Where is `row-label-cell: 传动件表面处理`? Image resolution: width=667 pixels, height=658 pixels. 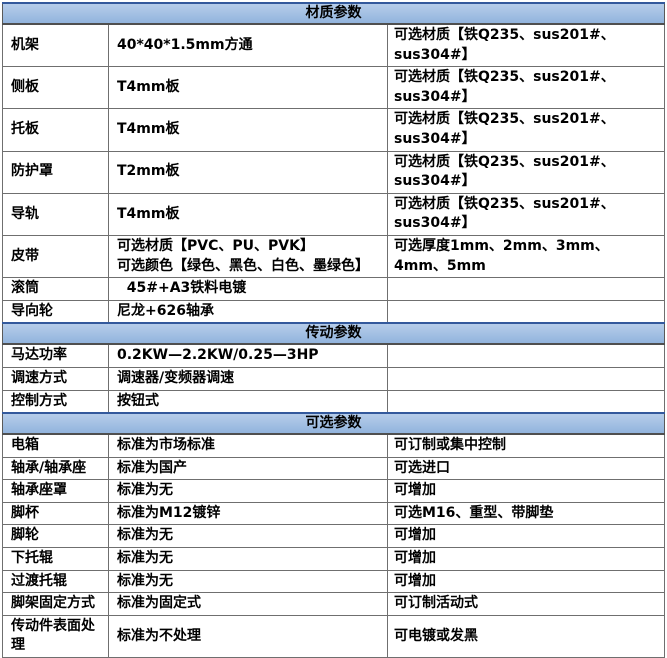 row-label-cell: 传动件表面处理 is located at coordinates (55, 636).